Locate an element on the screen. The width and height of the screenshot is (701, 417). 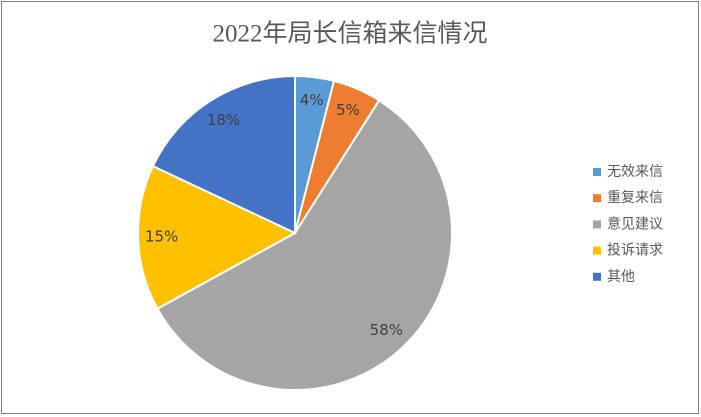
legend-label: 重复来信 is located at coordinates (635, 197).